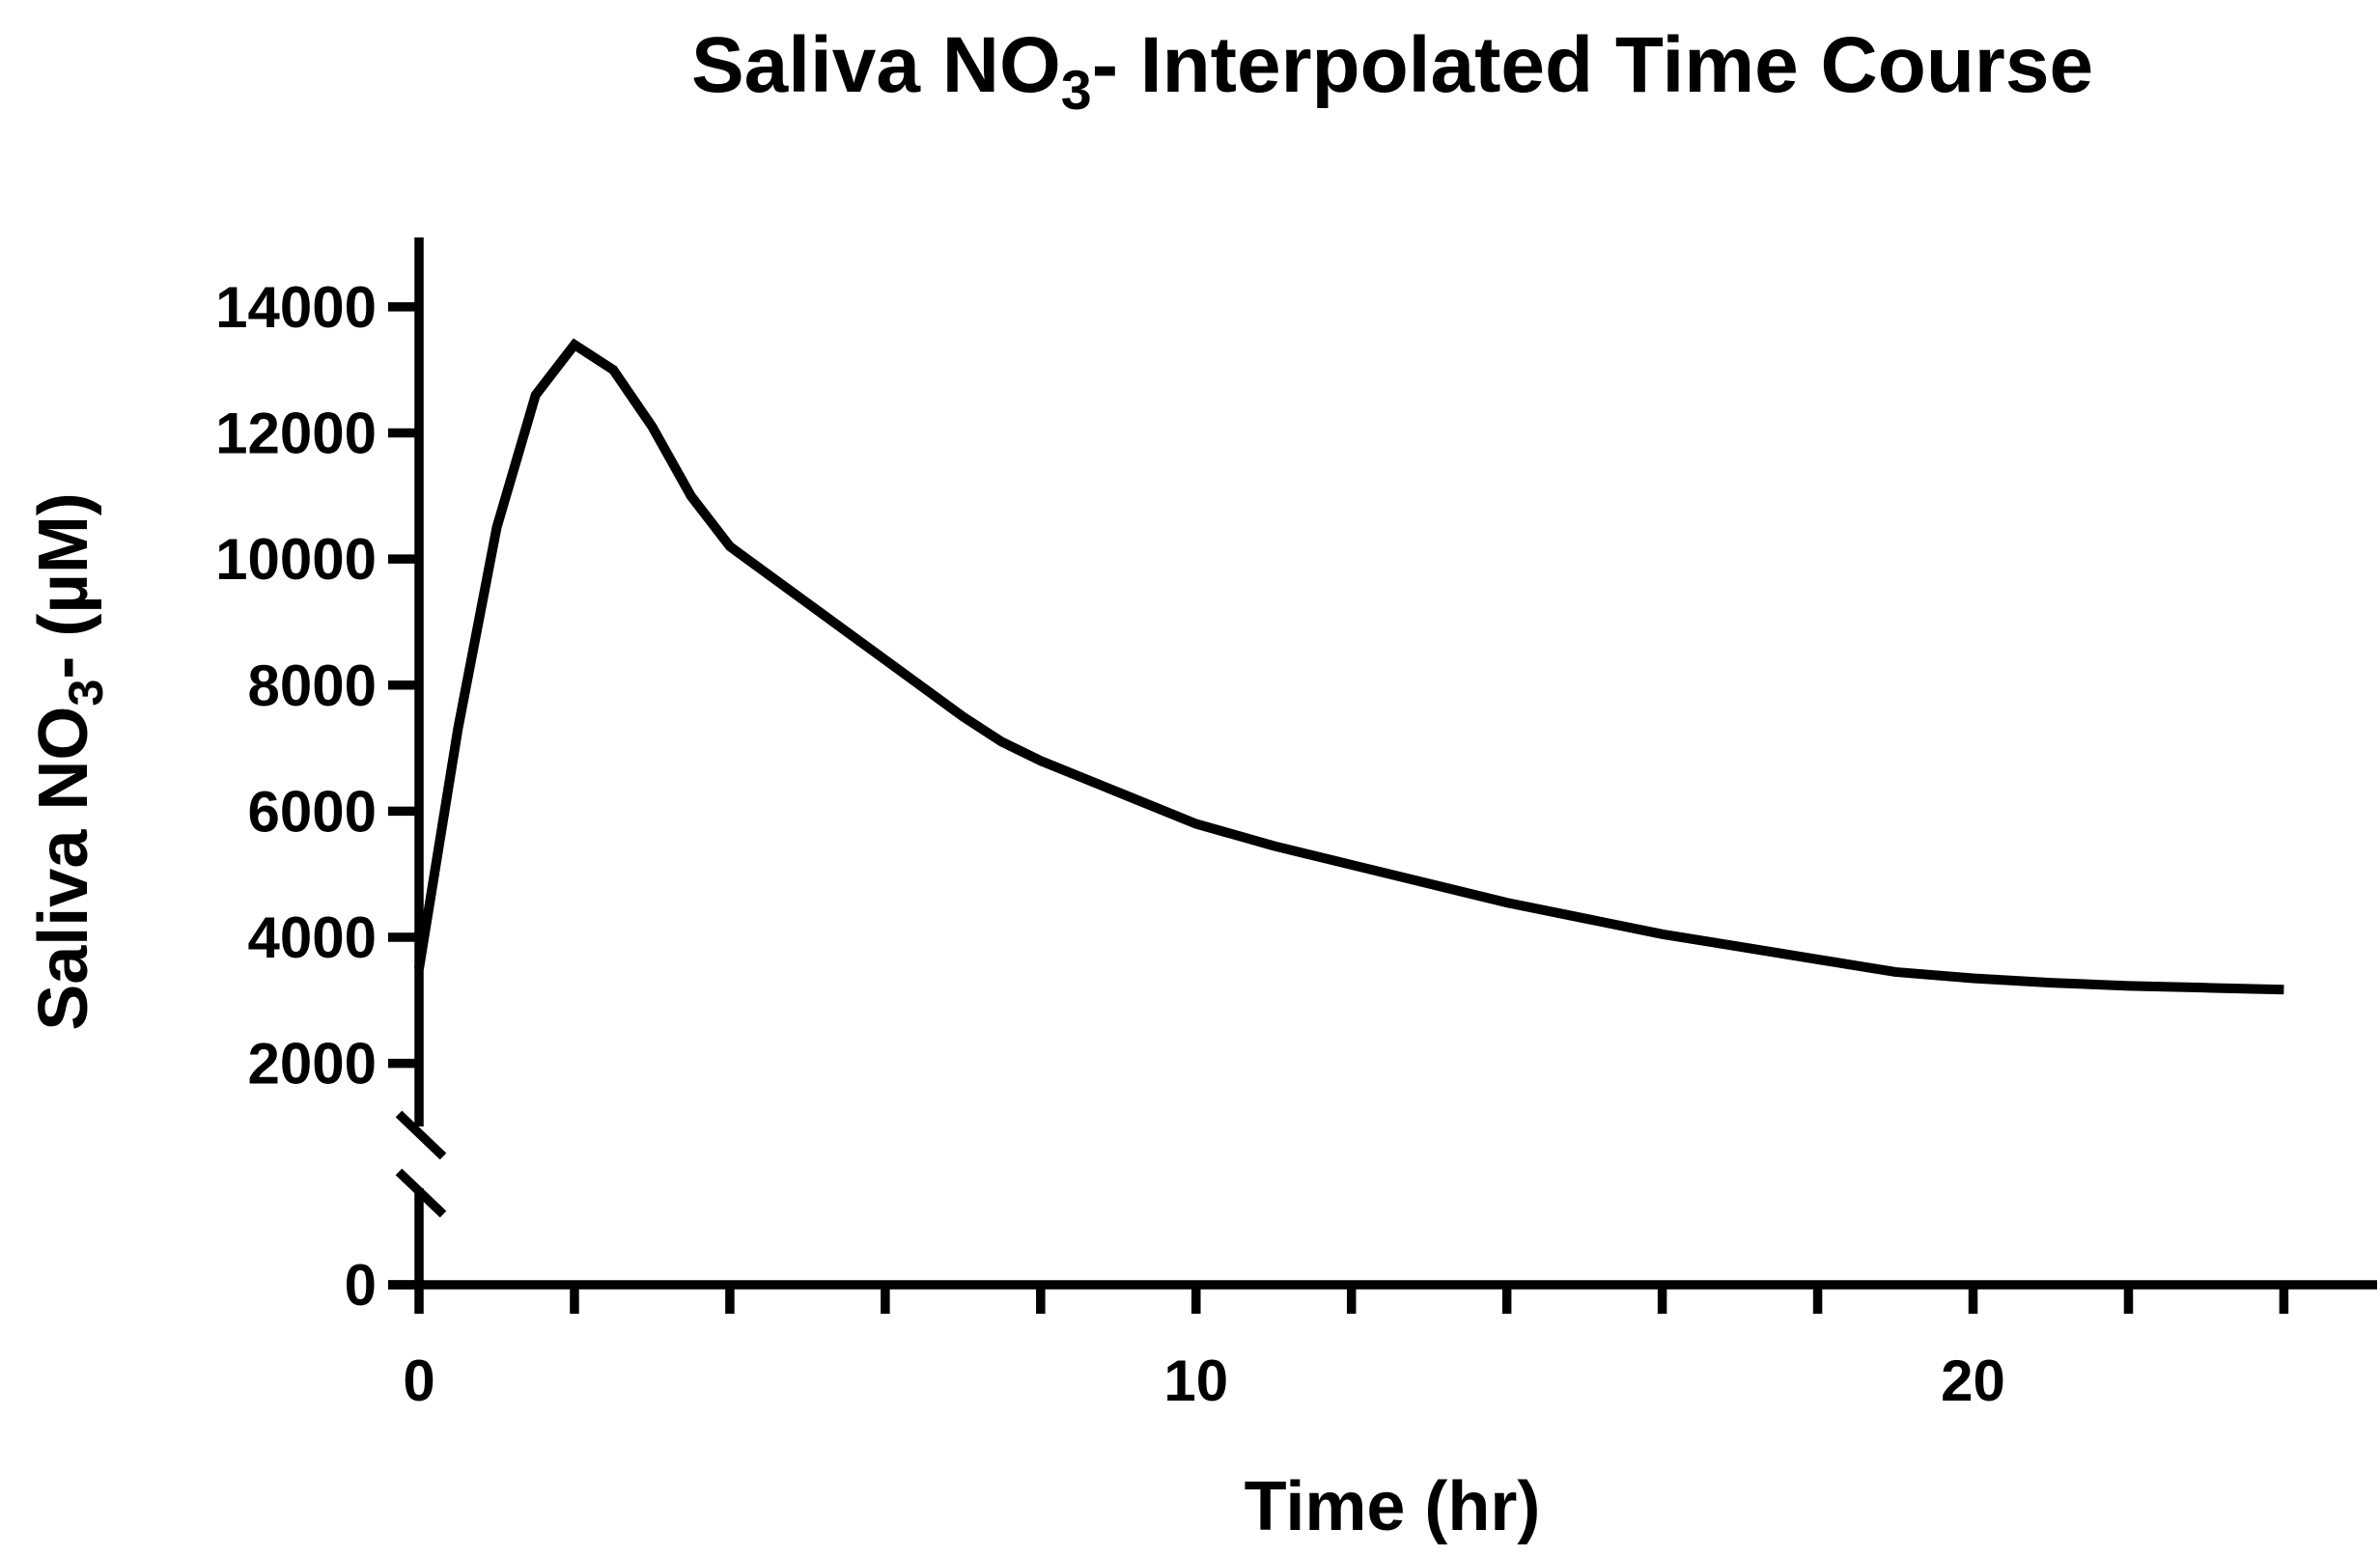  What do you see at coordinates (313, 937) in the screenshot?
I see `y-tick-label: 4000` at bounding box center [313, 937].